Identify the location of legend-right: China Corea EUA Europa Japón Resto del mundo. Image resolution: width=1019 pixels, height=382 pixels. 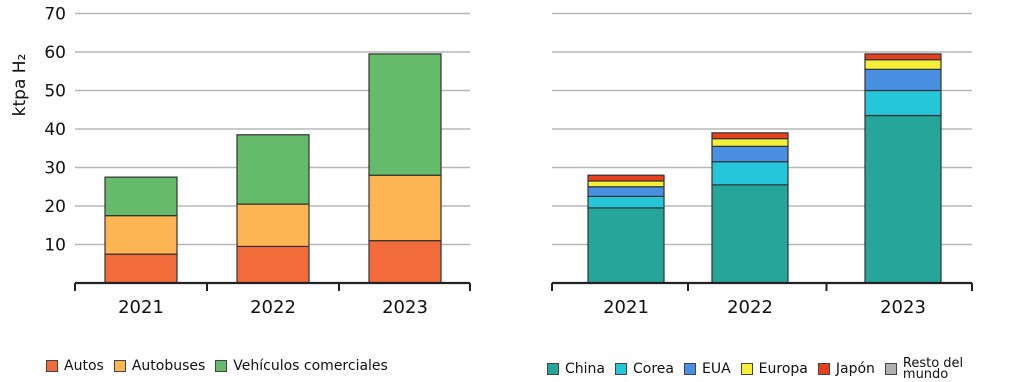
(761, 369).